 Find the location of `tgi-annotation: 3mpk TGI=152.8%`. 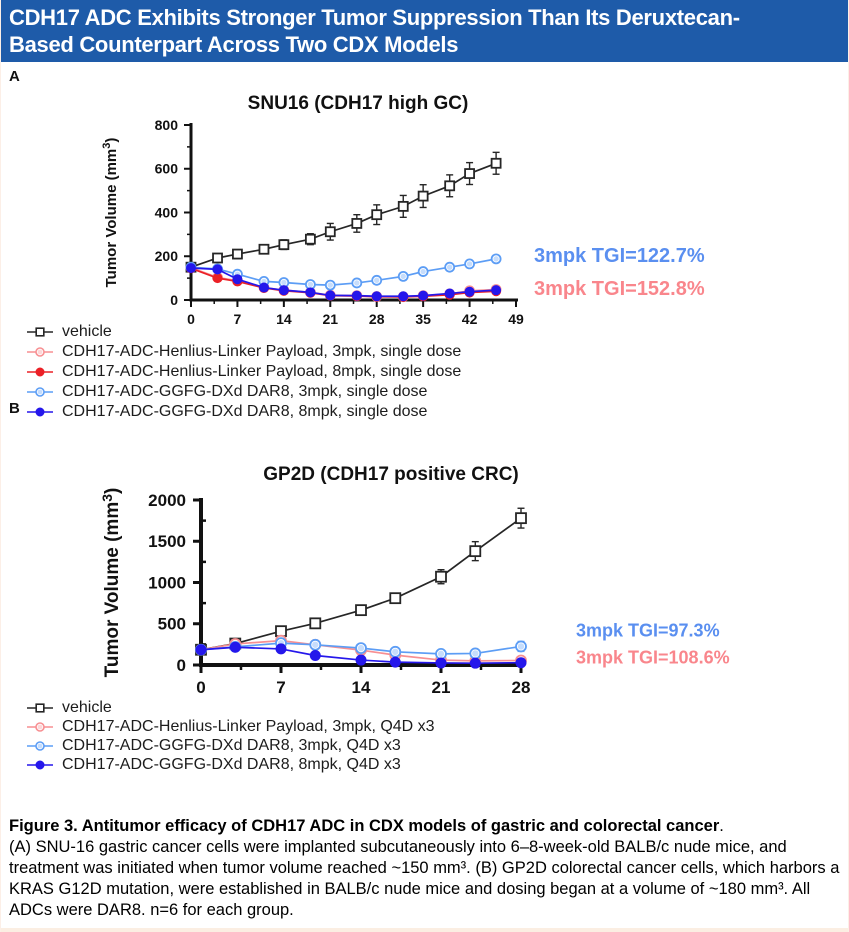

tgi-annotation: 3mpk TGI=152.8% is located at coordinates (619, 289).